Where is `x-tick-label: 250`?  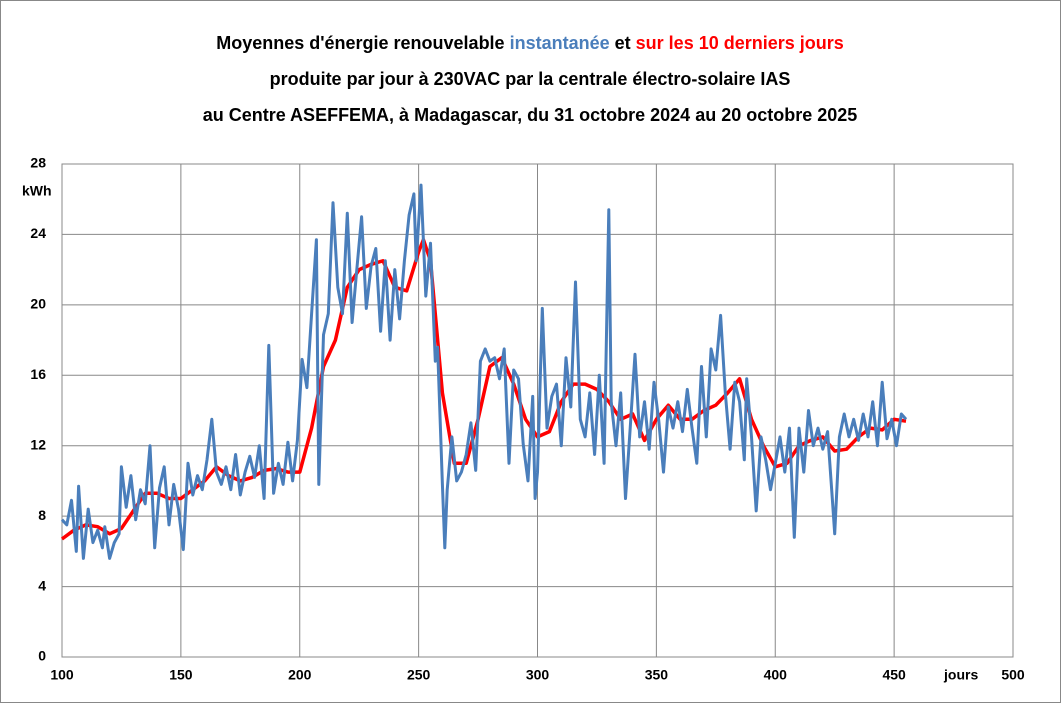
x-tick-label: 250 is located at coordinates (419, 675).